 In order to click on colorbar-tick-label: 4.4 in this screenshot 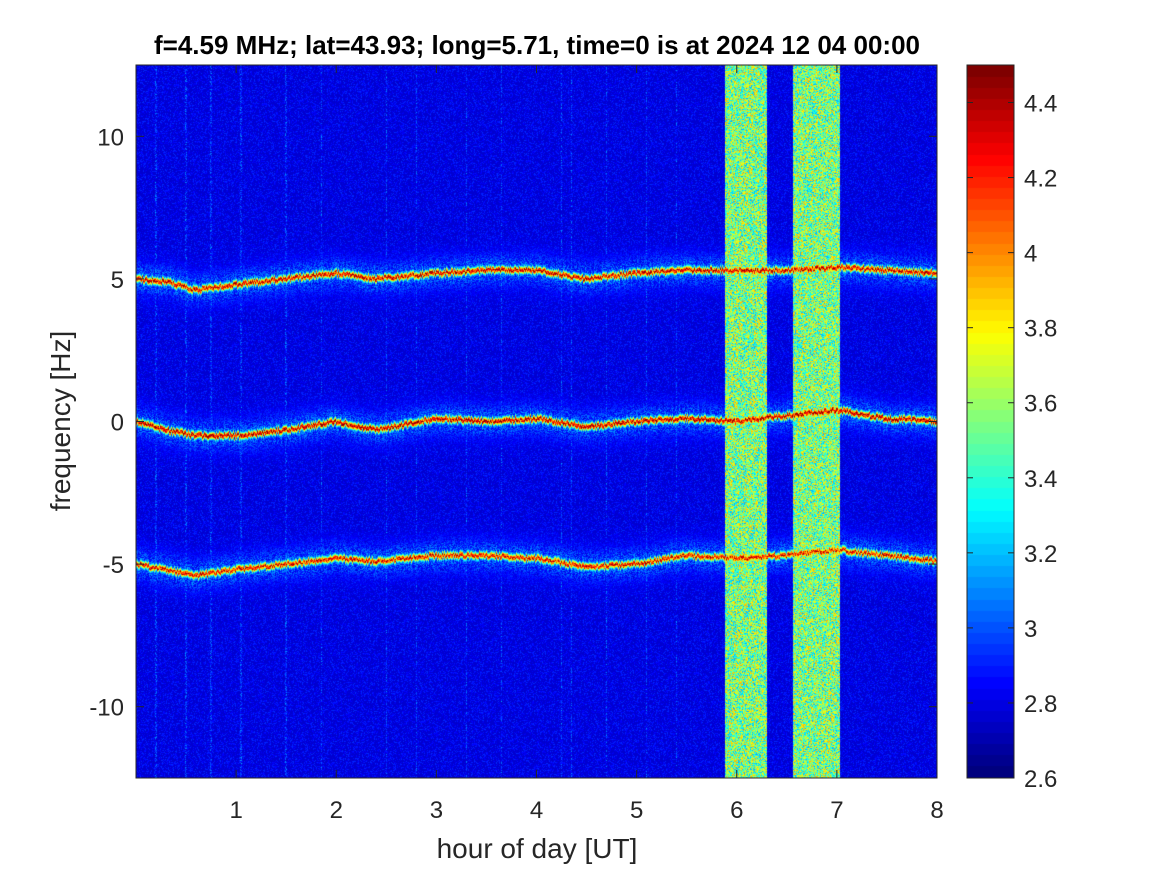, I will do `click(1040, 104)`.